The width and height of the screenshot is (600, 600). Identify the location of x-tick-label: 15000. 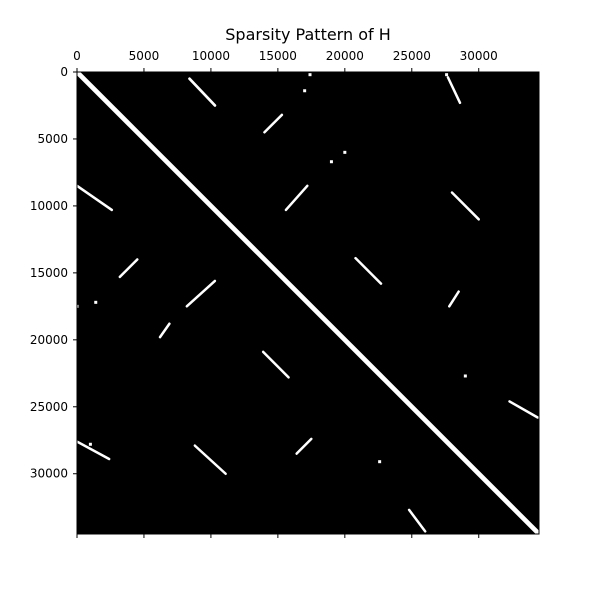
(278, 56).